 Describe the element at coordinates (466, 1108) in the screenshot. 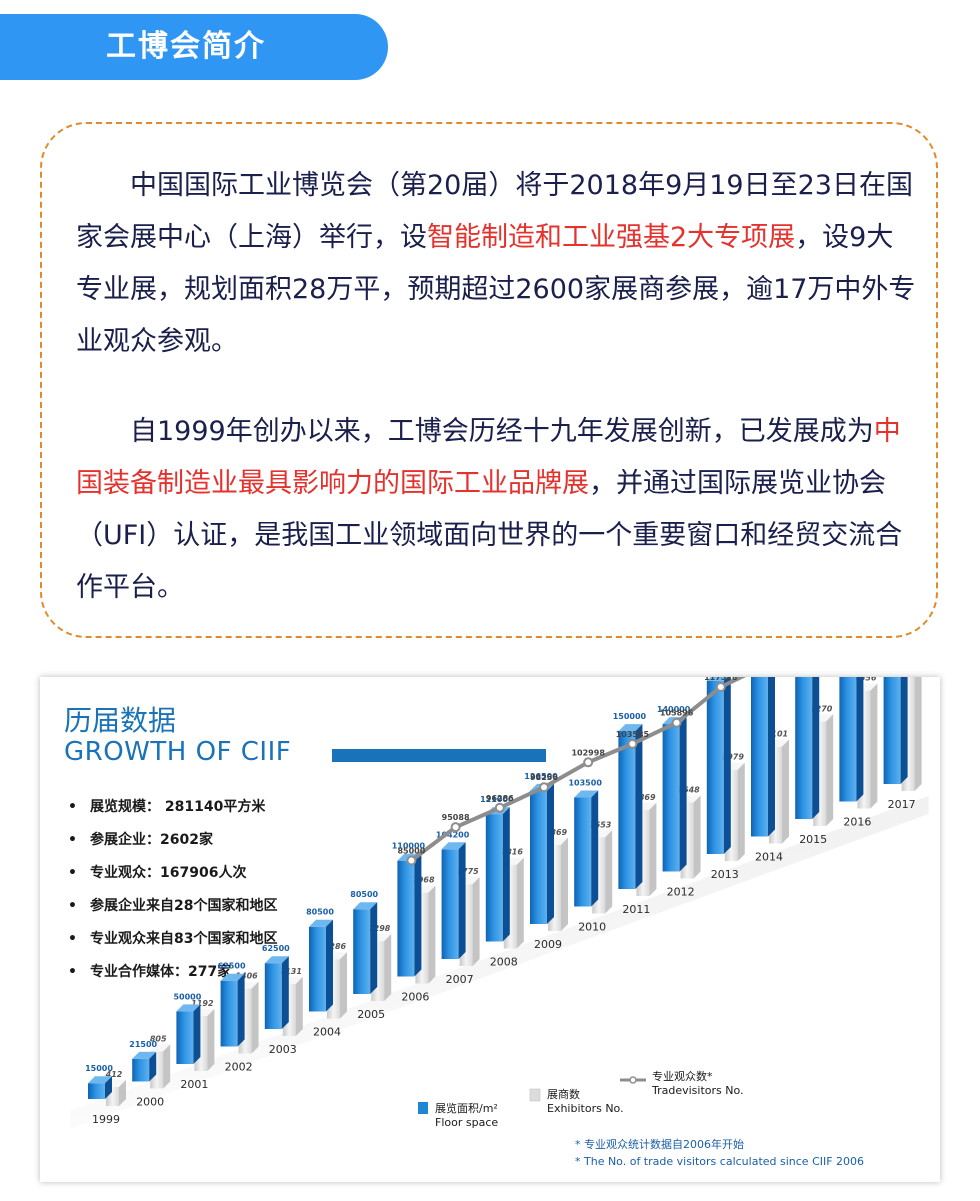

I see `legend-floor-space-zh: 展览面积/m²` at that location.